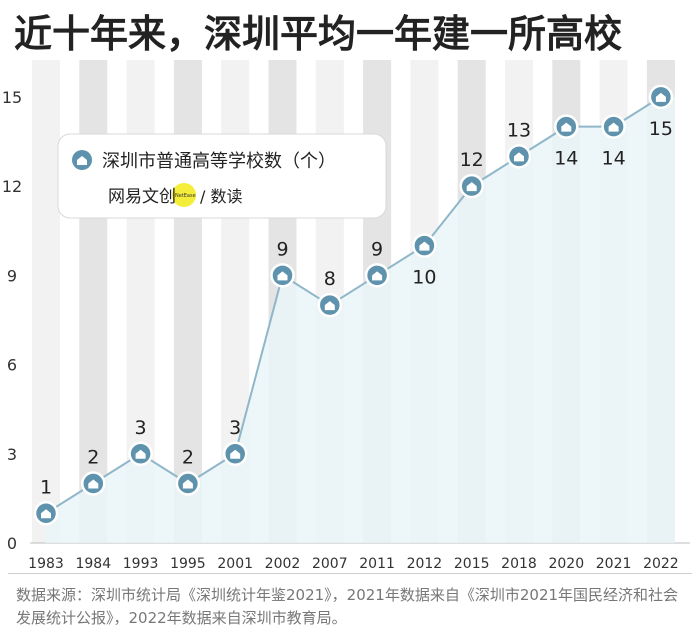  I want to click on x-tick-label: 1995, so click(188, 564).